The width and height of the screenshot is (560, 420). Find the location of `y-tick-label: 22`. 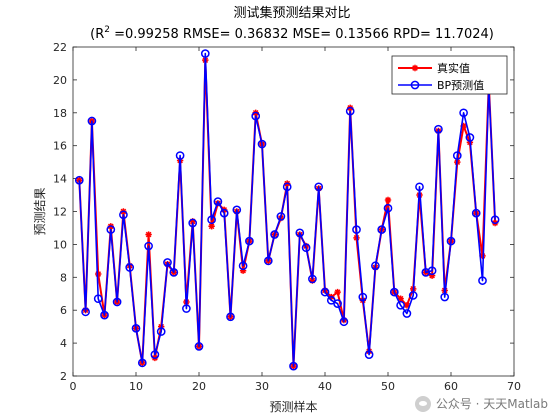

y-tick-label: 22 is located at coordinates (60, 47).